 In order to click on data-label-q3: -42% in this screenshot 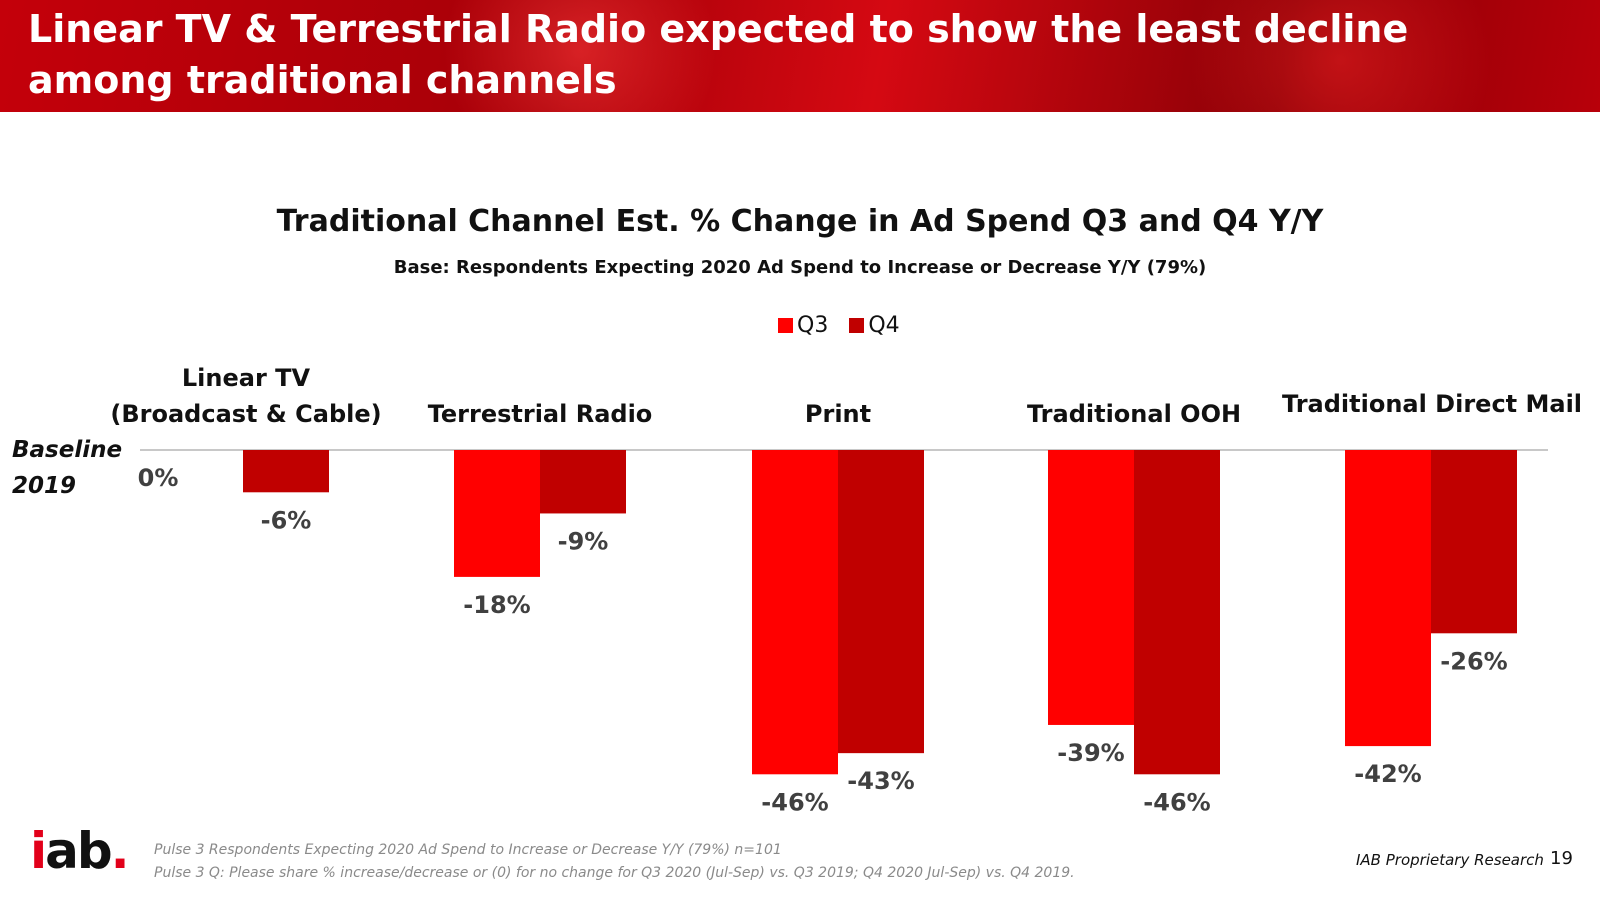, I will do `click(1387, 774)`.